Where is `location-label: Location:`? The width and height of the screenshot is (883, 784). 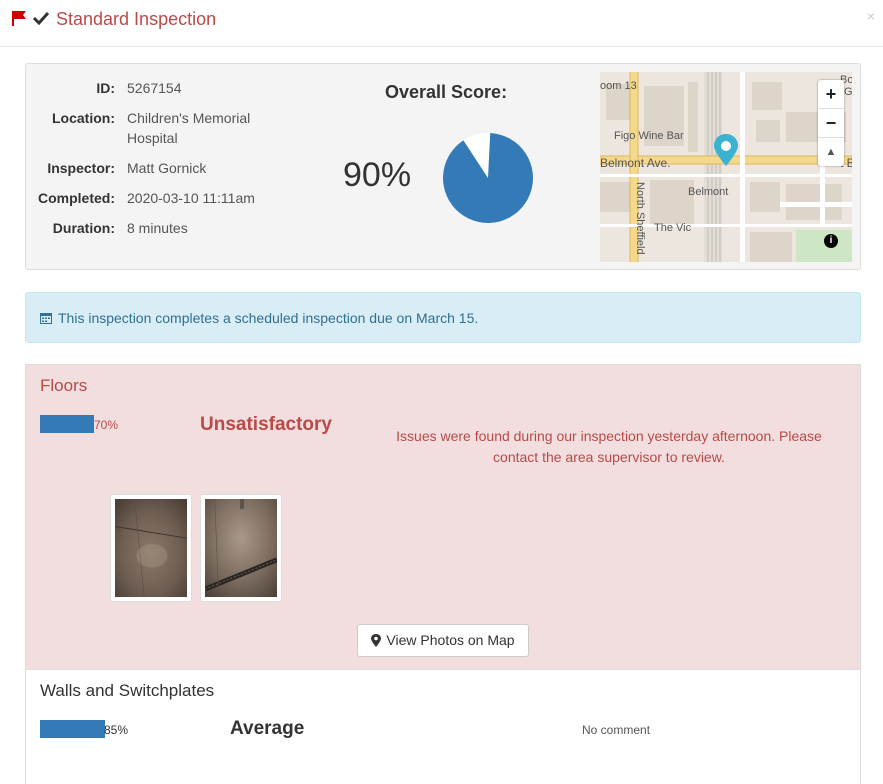
location-label: Location: is located at coordinates (83, 118).